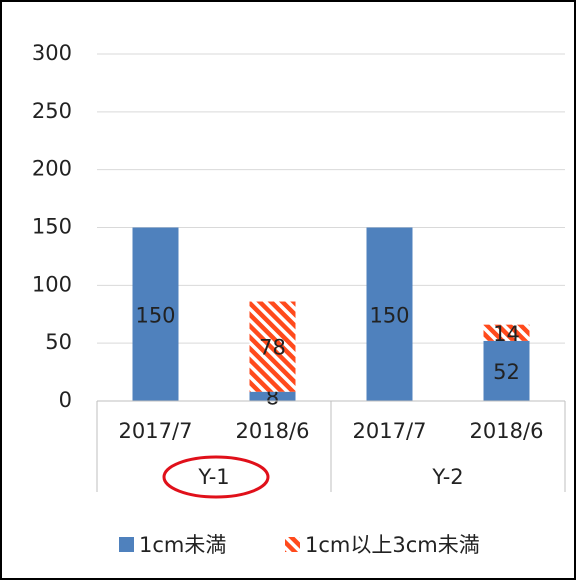  I want to click on highlight-ellipse, so click(216, 477).